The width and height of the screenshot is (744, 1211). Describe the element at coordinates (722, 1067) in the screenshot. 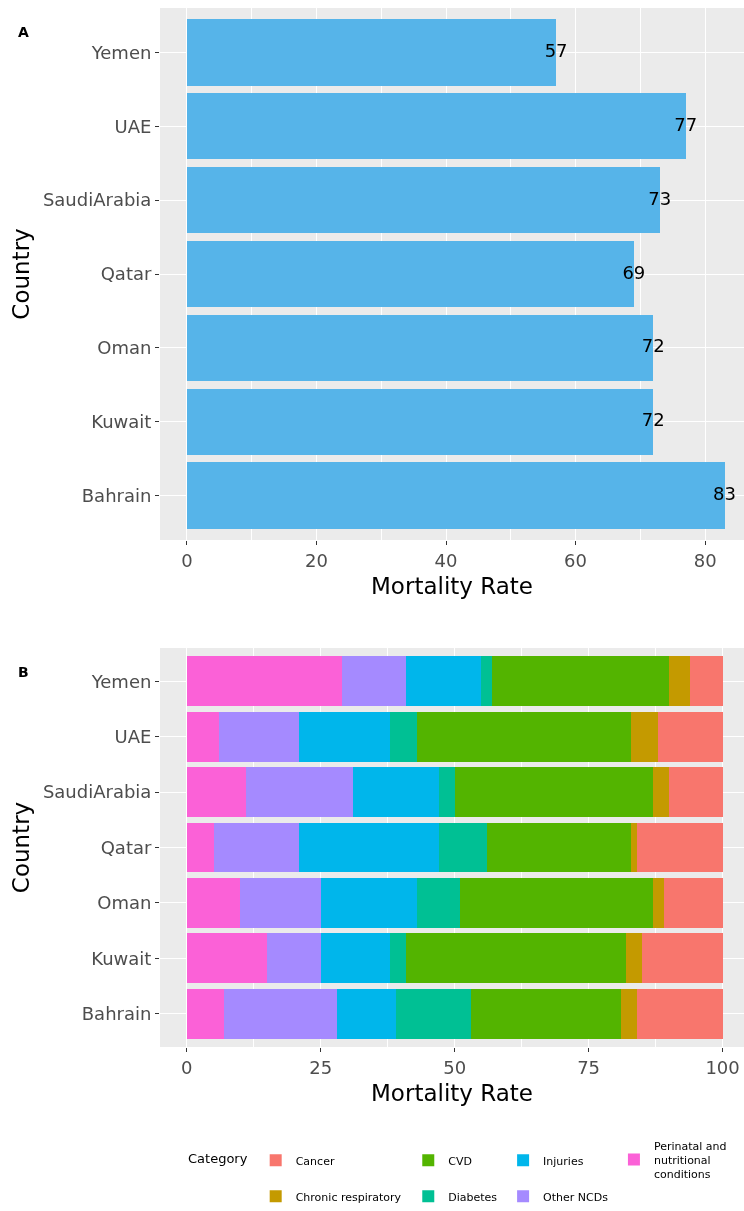

I see `x-tick-label: 100` at that location.